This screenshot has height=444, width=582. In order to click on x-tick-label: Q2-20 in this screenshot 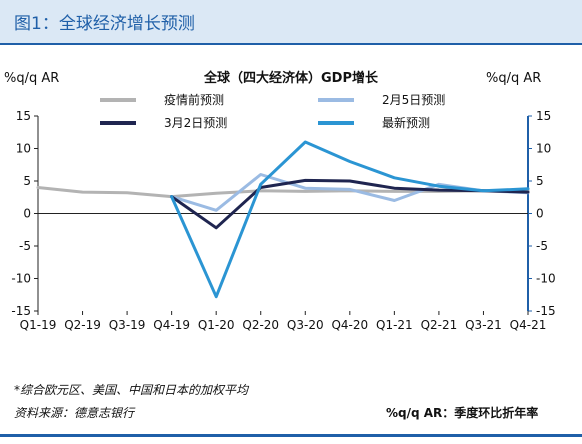, I will do `click(260, 325)`.